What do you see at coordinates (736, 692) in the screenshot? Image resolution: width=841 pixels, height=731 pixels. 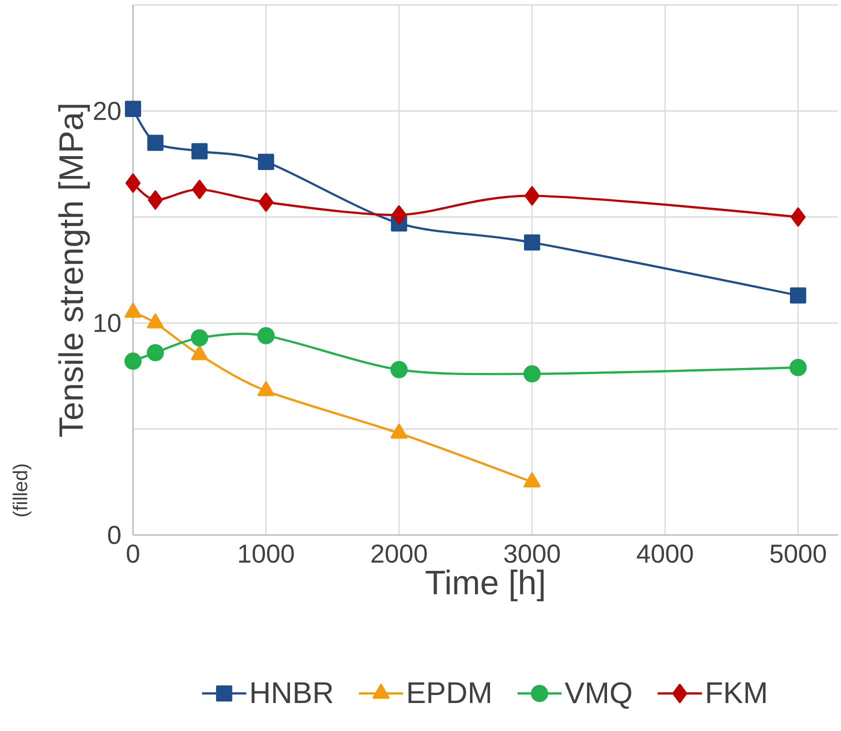 I see `legend-label: FKM` at bounding box center [736, 692].